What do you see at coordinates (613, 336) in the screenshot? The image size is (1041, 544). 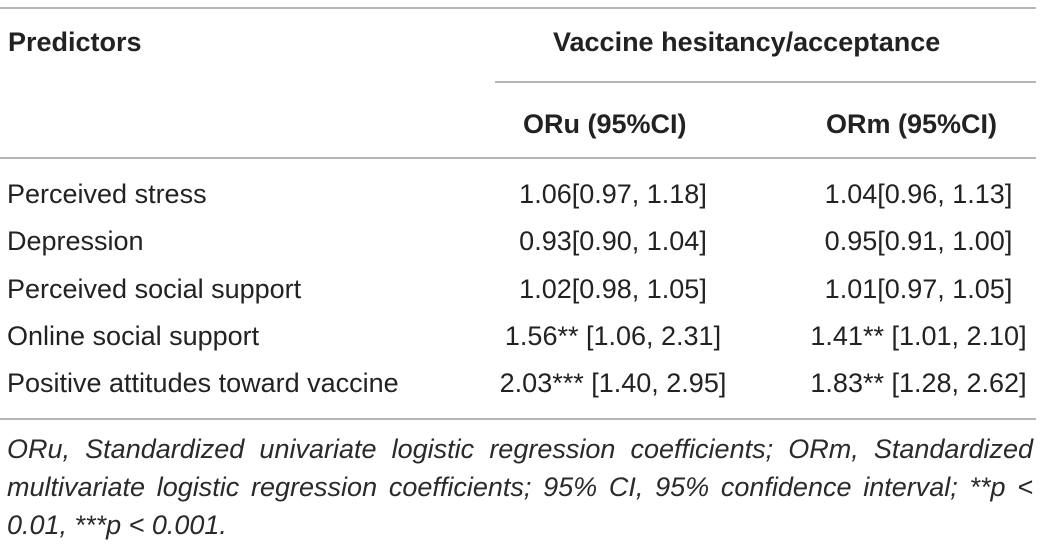 I see `oru-value: 1.56** [1.06, 2.31]` at bounding box center [613, 336].